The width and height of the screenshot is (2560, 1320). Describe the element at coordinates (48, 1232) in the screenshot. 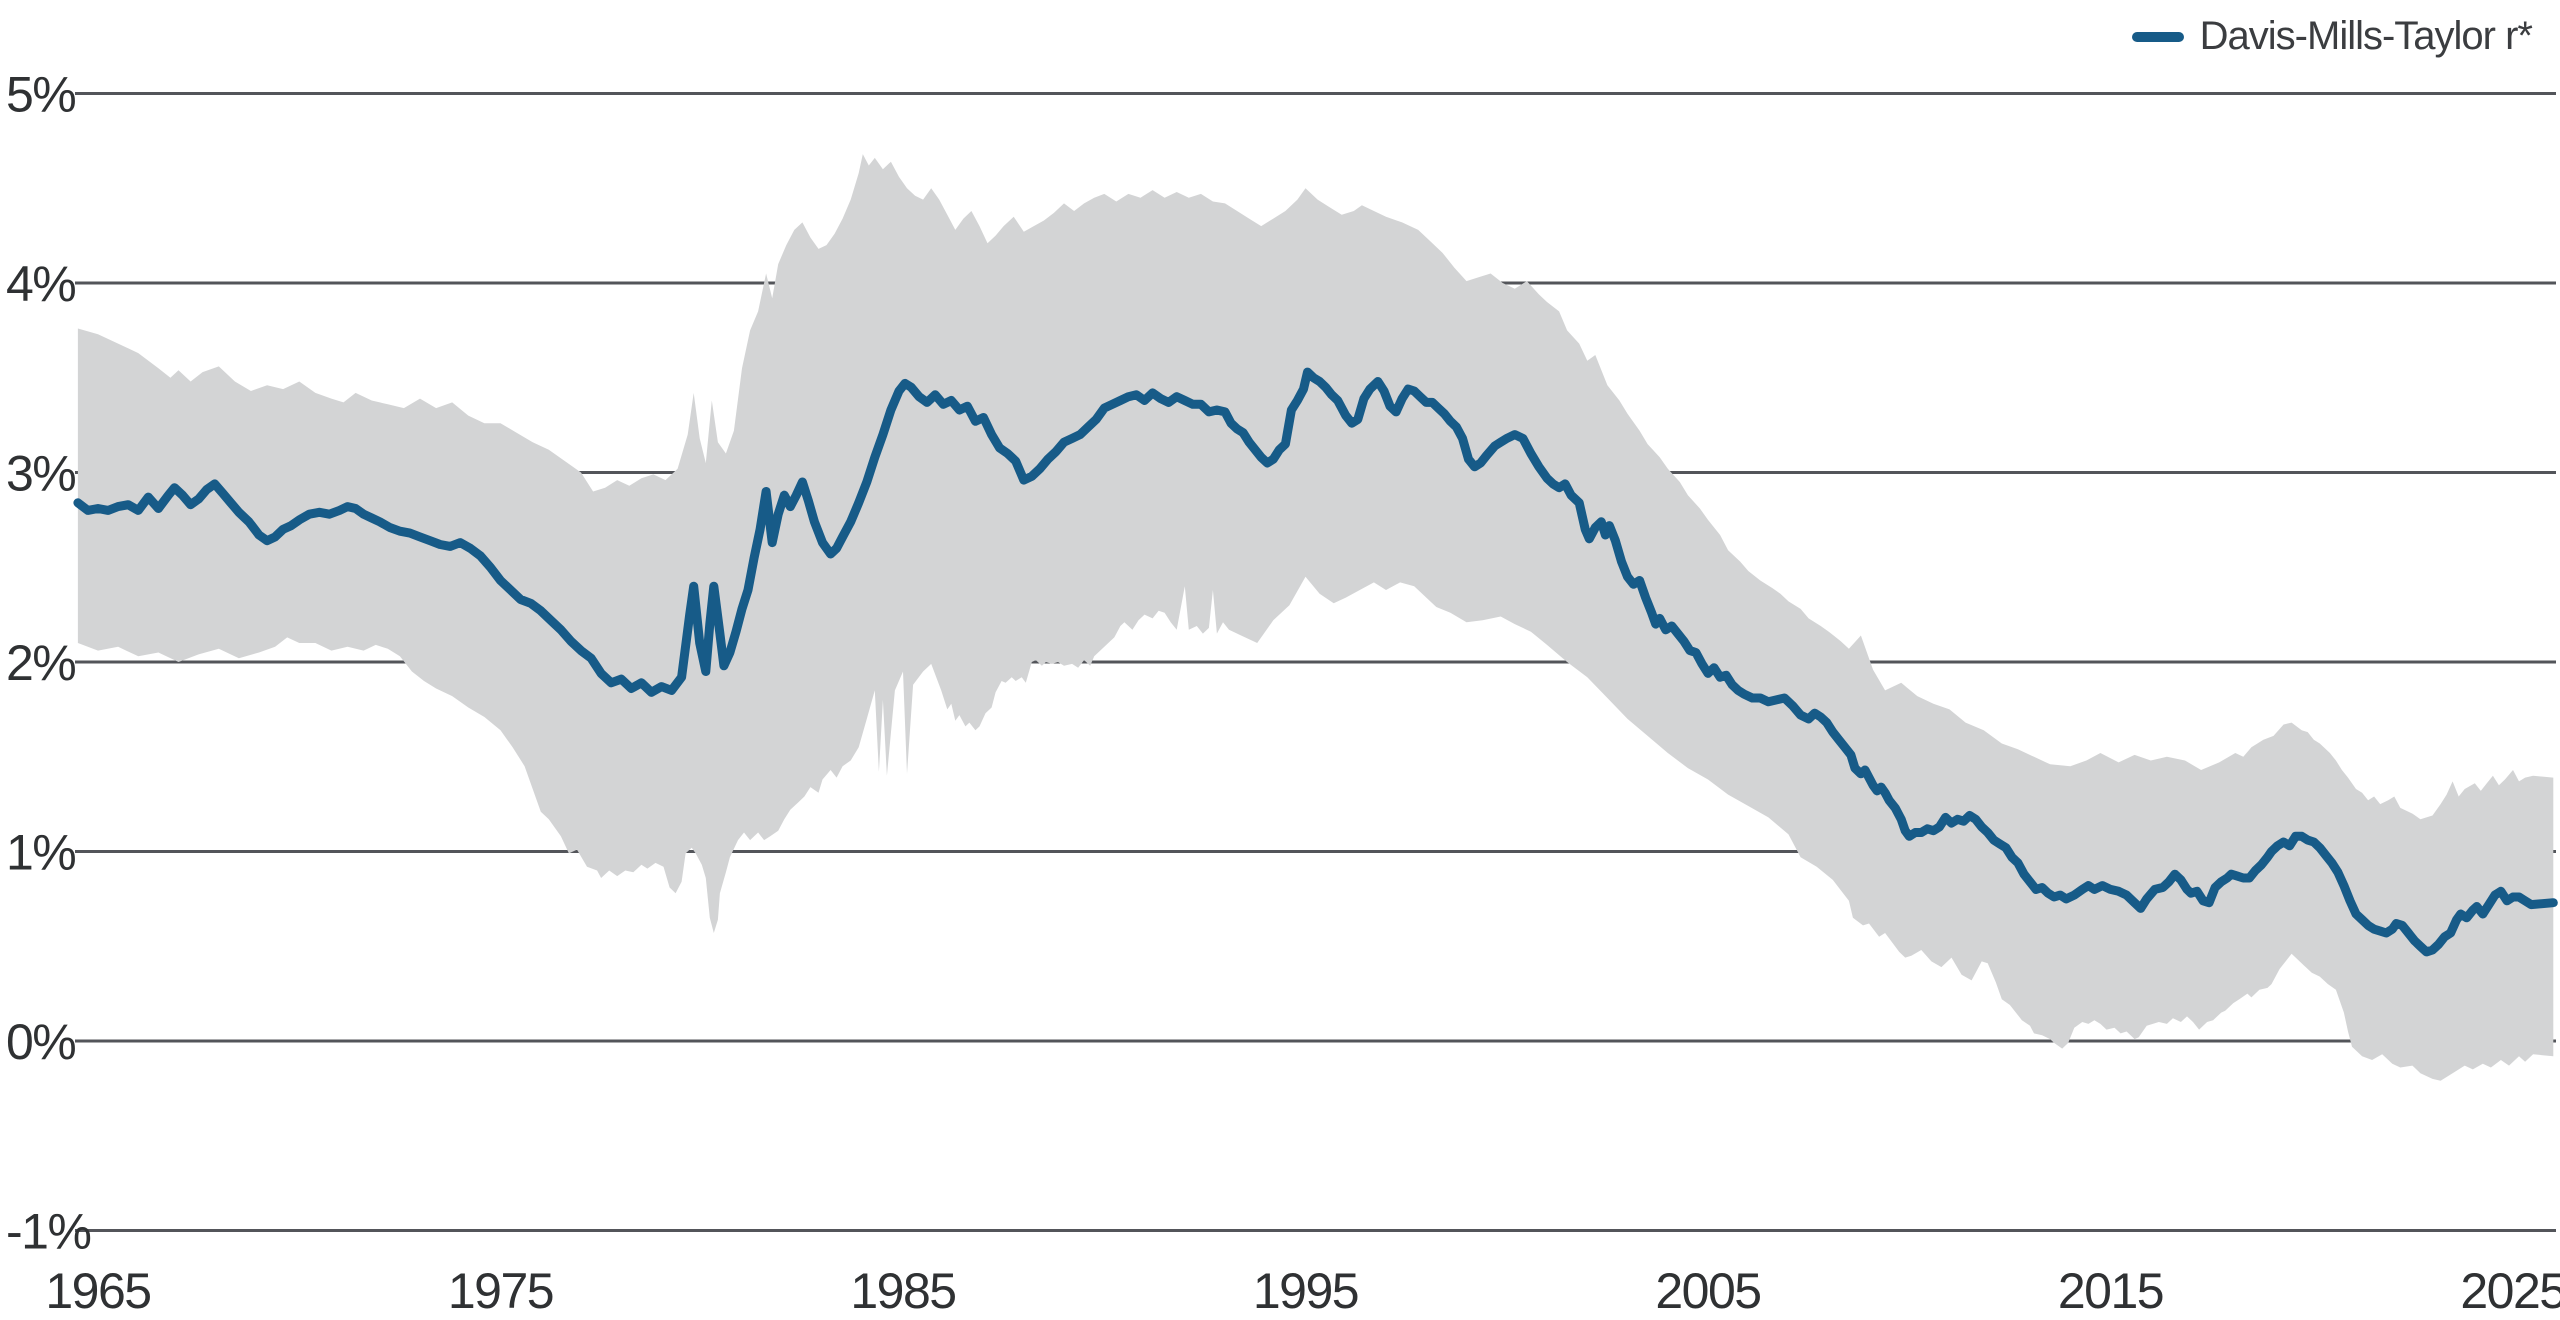

I see `y-tick-label--1%: -1%` at that location.